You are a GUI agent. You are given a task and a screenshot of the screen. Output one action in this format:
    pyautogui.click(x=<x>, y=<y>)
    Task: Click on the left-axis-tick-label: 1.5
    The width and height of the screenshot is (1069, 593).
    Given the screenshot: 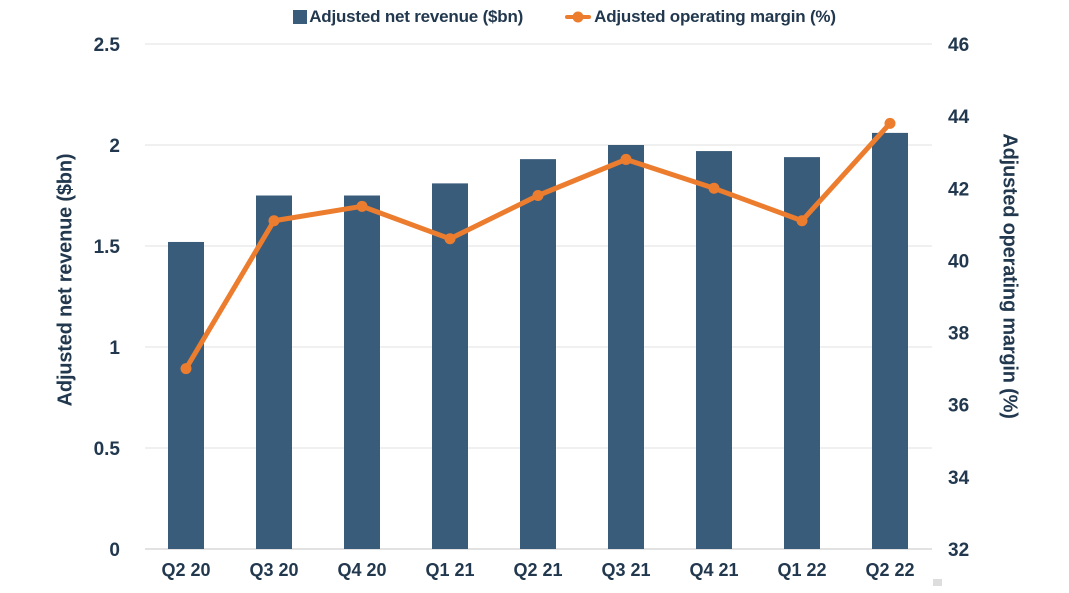 What is the action you would take?
    pyautogui.click(x=107, y=247)
    